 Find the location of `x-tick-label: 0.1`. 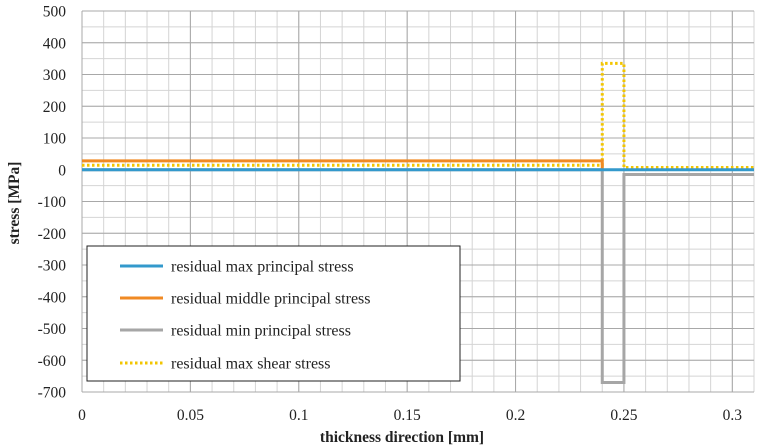

x-tick-label: 0.1 is located at coordinates (298, 415).